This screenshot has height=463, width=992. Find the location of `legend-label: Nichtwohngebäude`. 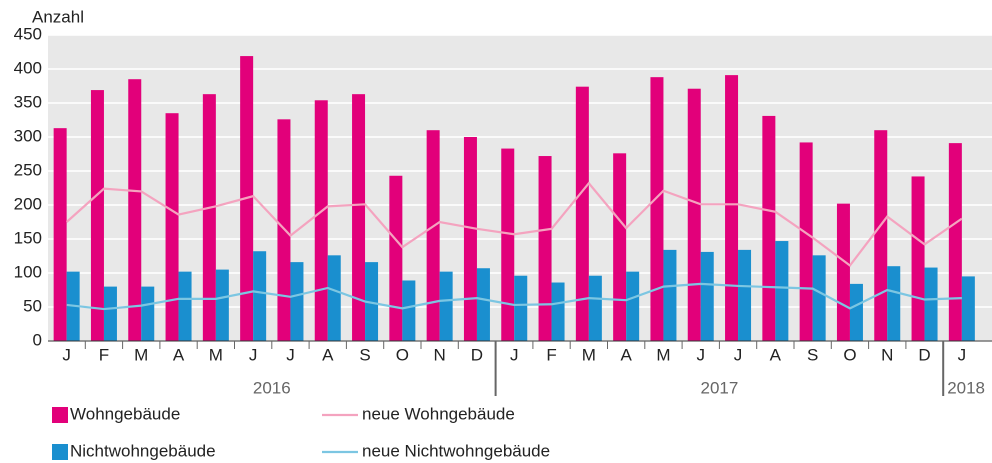

legend-label: Nichtwohngebäude is located at coordinates (143, 450).